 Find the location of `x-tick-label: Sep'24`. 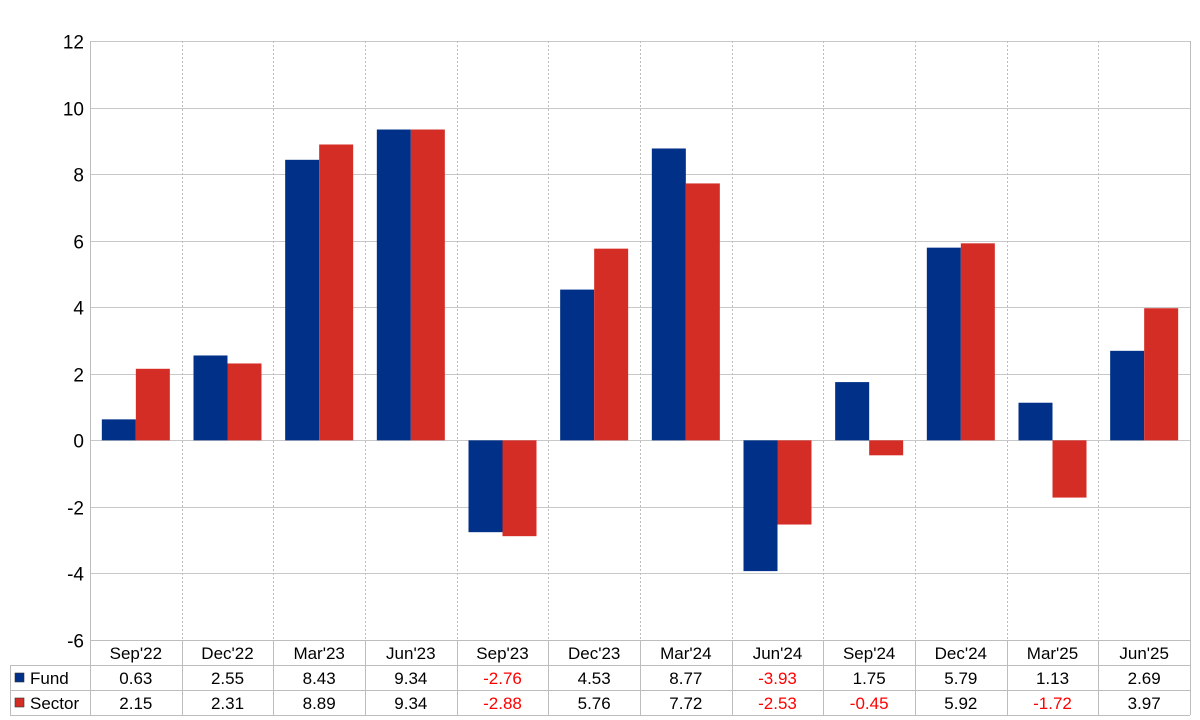

x-tick-label: Sep'24 is located at coordinates (869, 653).